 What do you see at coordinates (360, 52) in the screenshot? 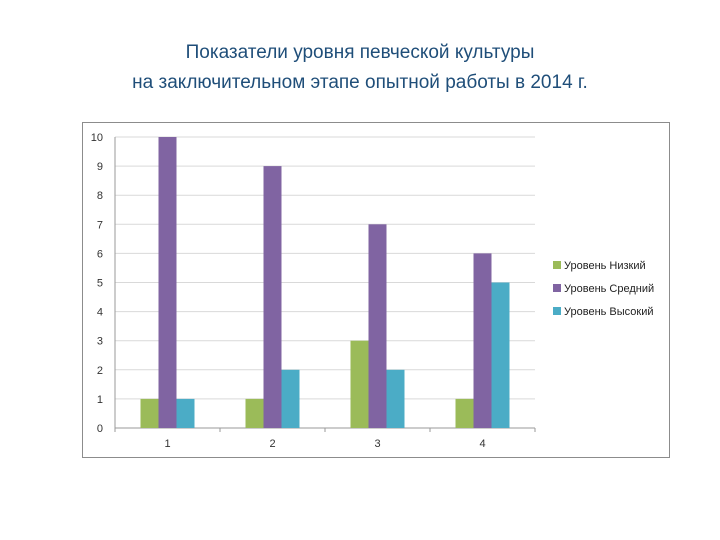
I see `chart-title-line-1: Показатели уровня певческой культуры` at bounding box center [360, 52].